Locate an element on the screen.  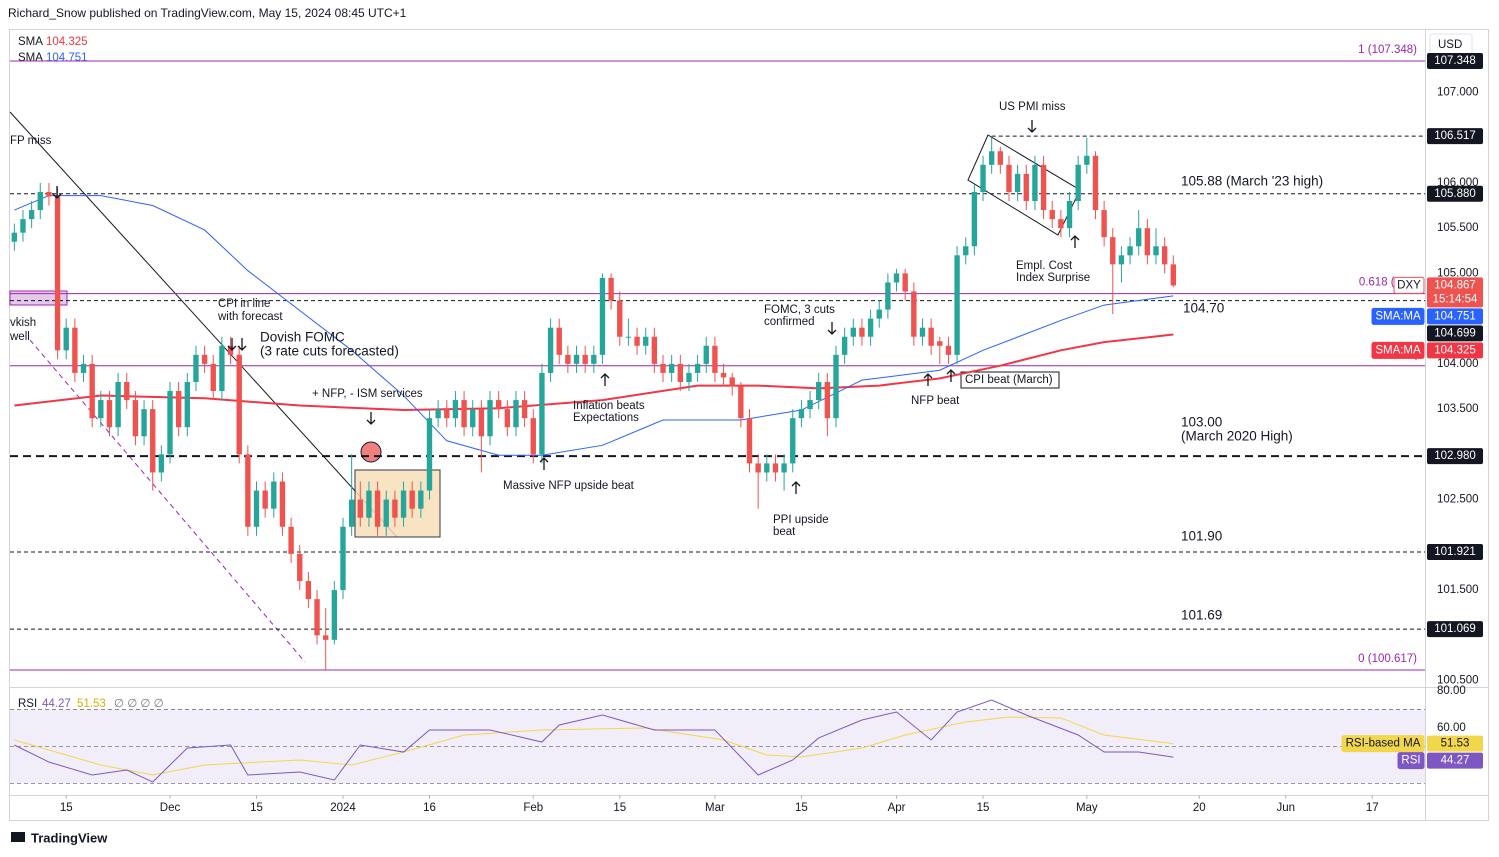
price-badge-label: 101.069 is located at coordinates (1455, 629).